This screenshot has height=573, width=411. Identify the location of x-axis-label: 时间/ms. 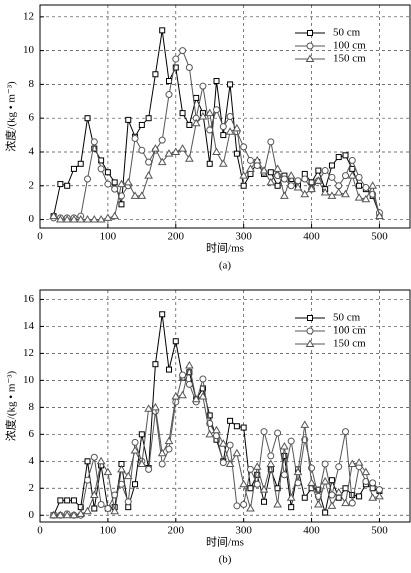
(225, 248).